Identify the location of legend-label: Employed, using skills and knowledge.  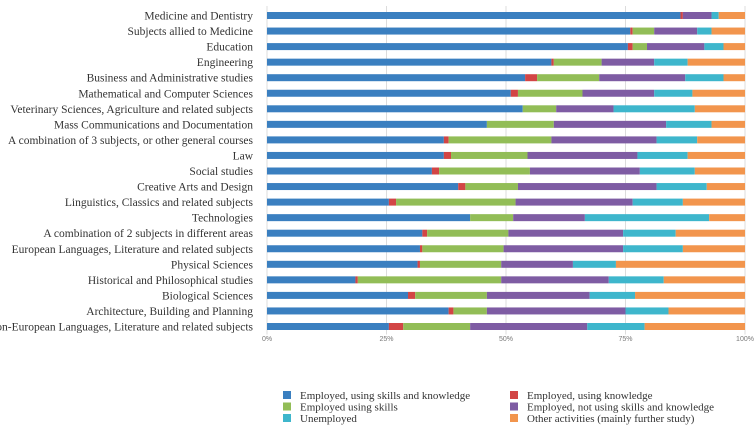
(385, 396).